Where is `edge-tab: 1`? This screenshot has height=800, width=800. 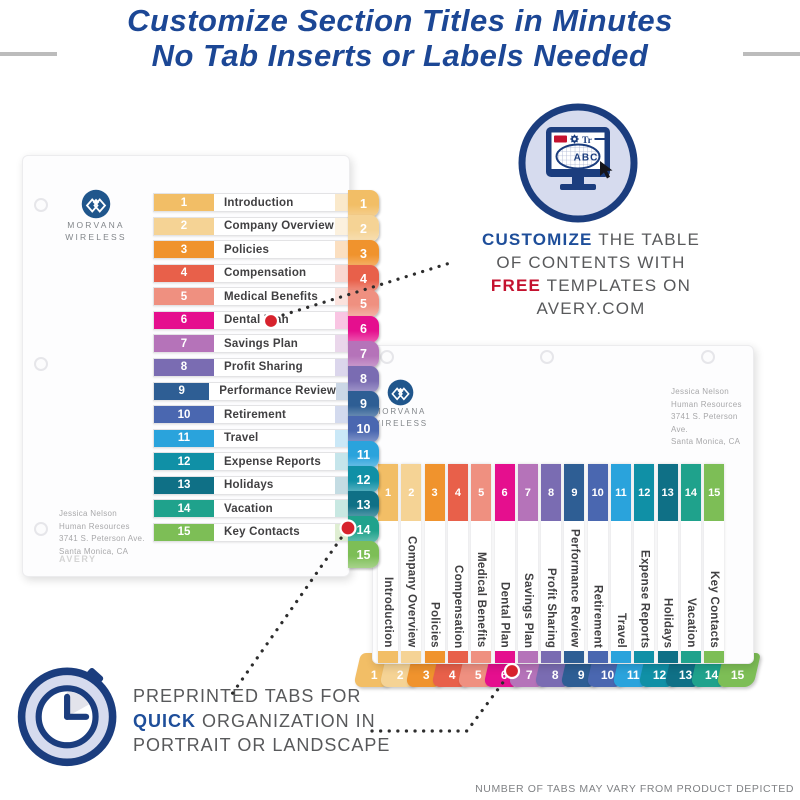 edge-tab: 1 is located at coordinates (363, 203).